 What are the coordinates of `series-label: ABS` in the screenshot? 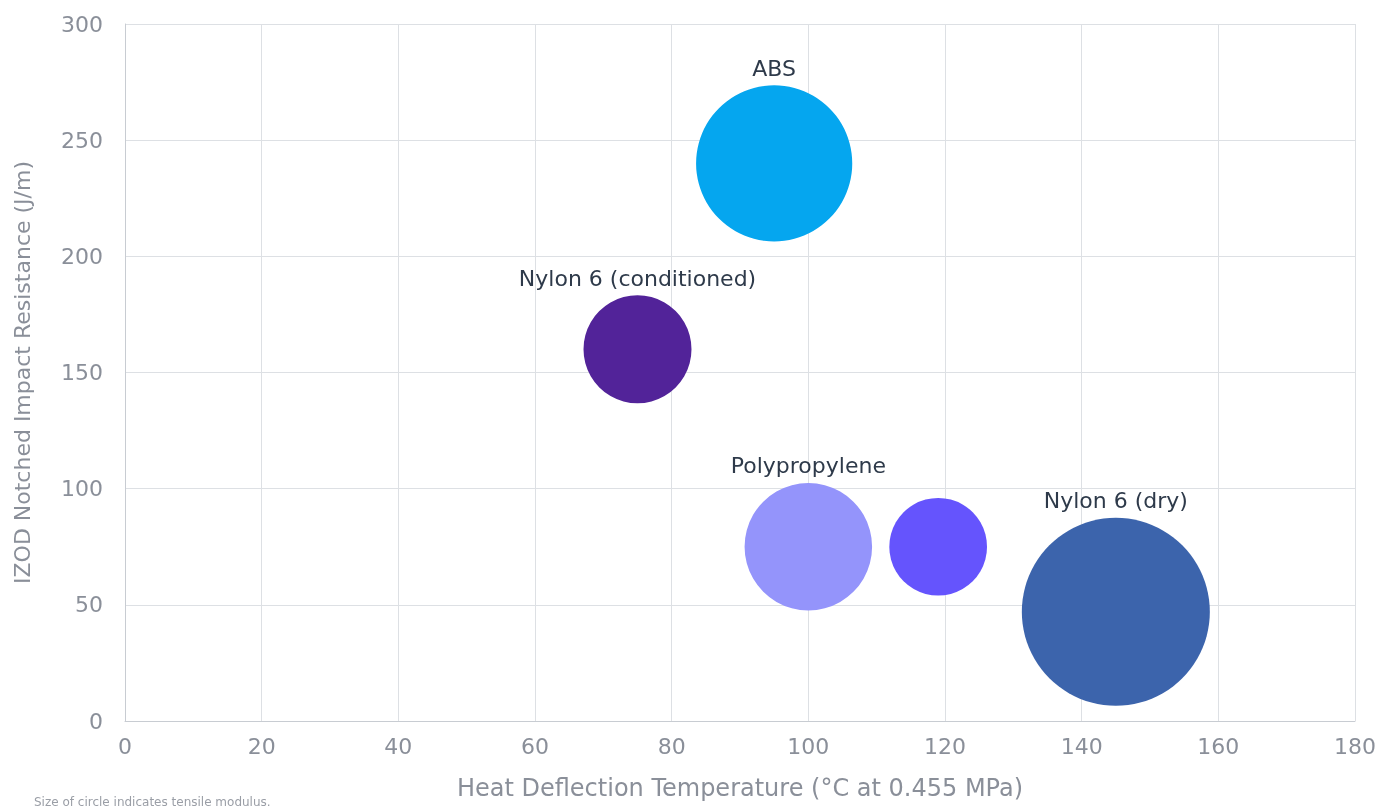 It's located at (774, 68).